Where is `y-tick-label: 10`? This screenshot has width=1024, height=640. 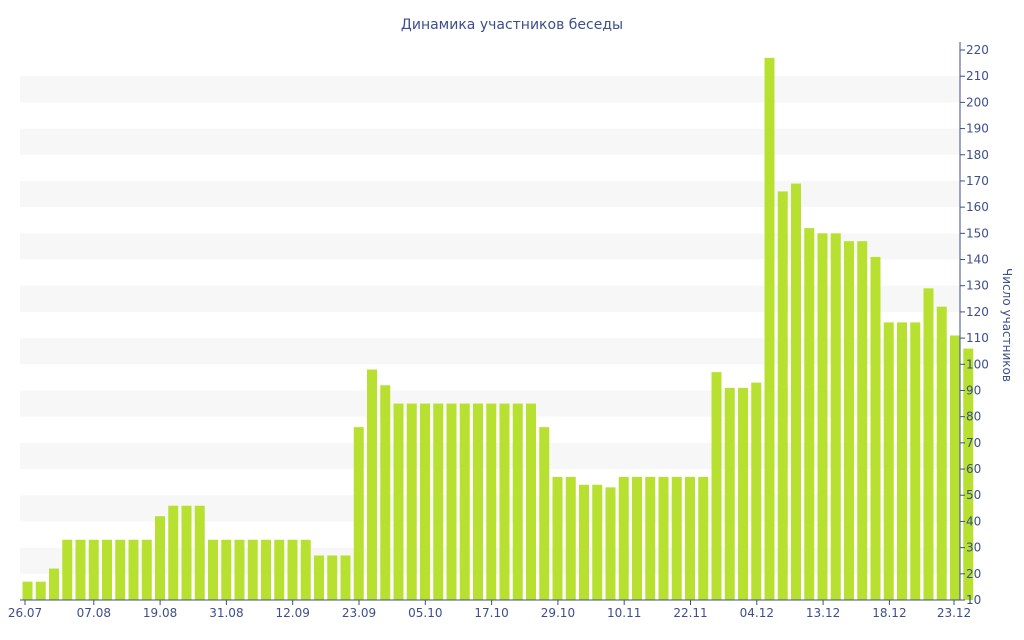 y-tick-label: 10 is located at coordinates (973, 600).